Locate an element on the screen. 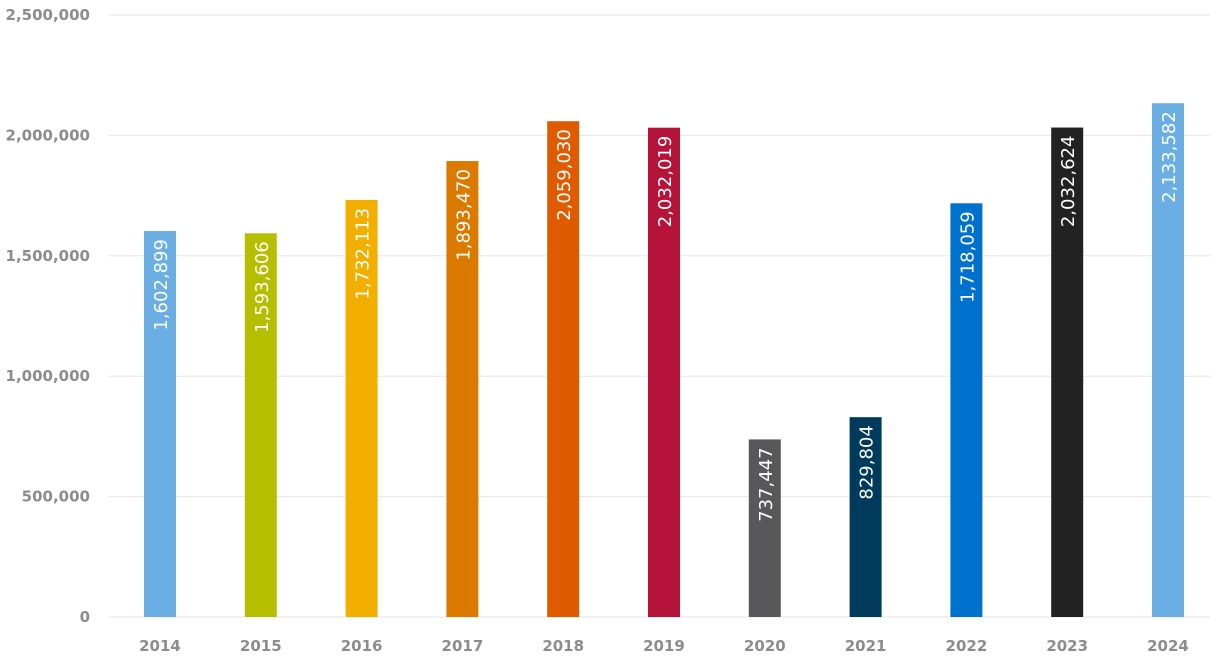  data-label-2016: 1,732,113 is located at coordinates (363, 254).